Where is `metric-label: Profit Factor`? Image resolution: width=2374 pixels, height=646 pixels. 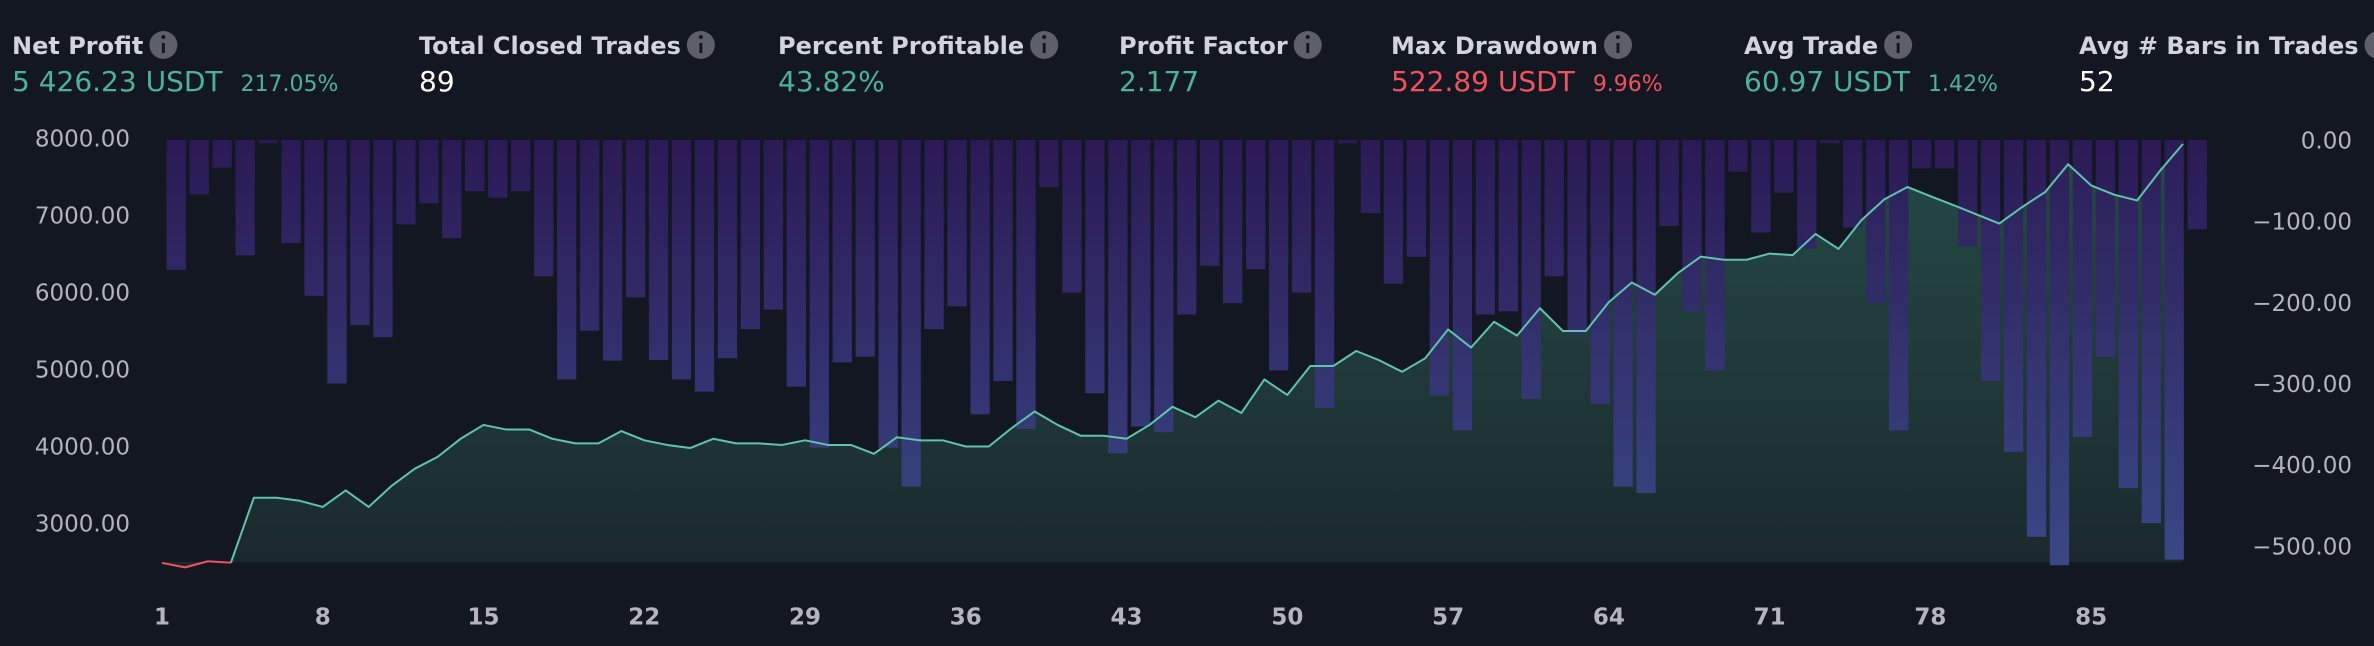
metric-label: Profit Factor is located at coordinates (1203, 46).